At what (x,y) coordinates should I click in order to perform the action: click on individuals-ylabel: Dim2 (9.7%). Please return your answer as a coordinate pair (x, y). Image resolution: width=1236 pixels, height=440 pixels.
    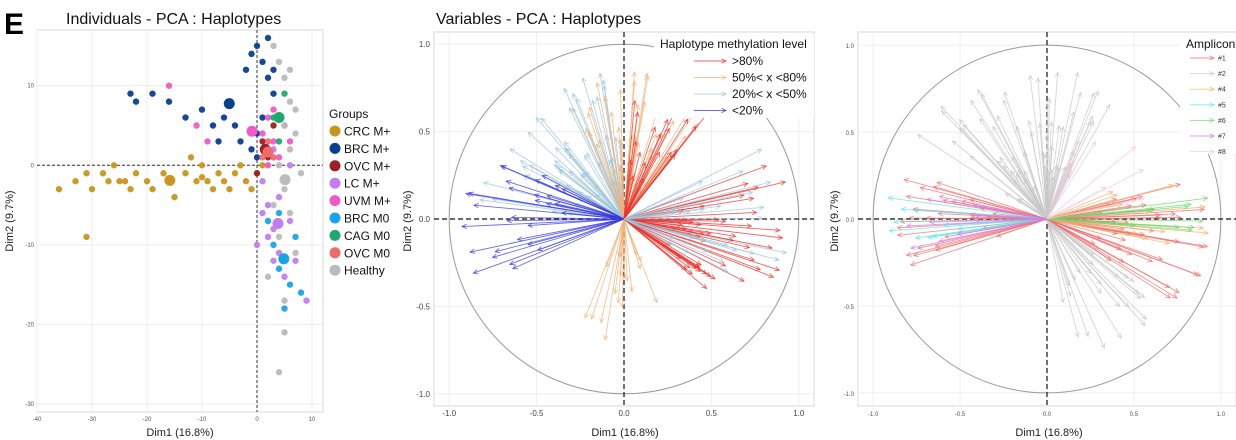
    Looking at the image, I should click on (10, 220).